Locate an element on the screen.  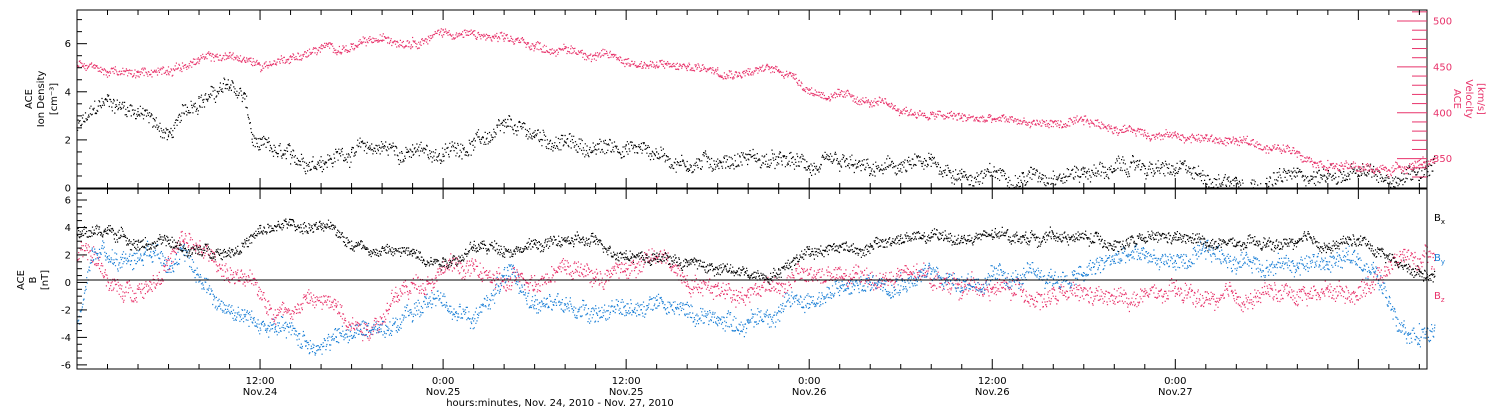
density-axis-label-line1: ACE is located at coordinates (29, 99).